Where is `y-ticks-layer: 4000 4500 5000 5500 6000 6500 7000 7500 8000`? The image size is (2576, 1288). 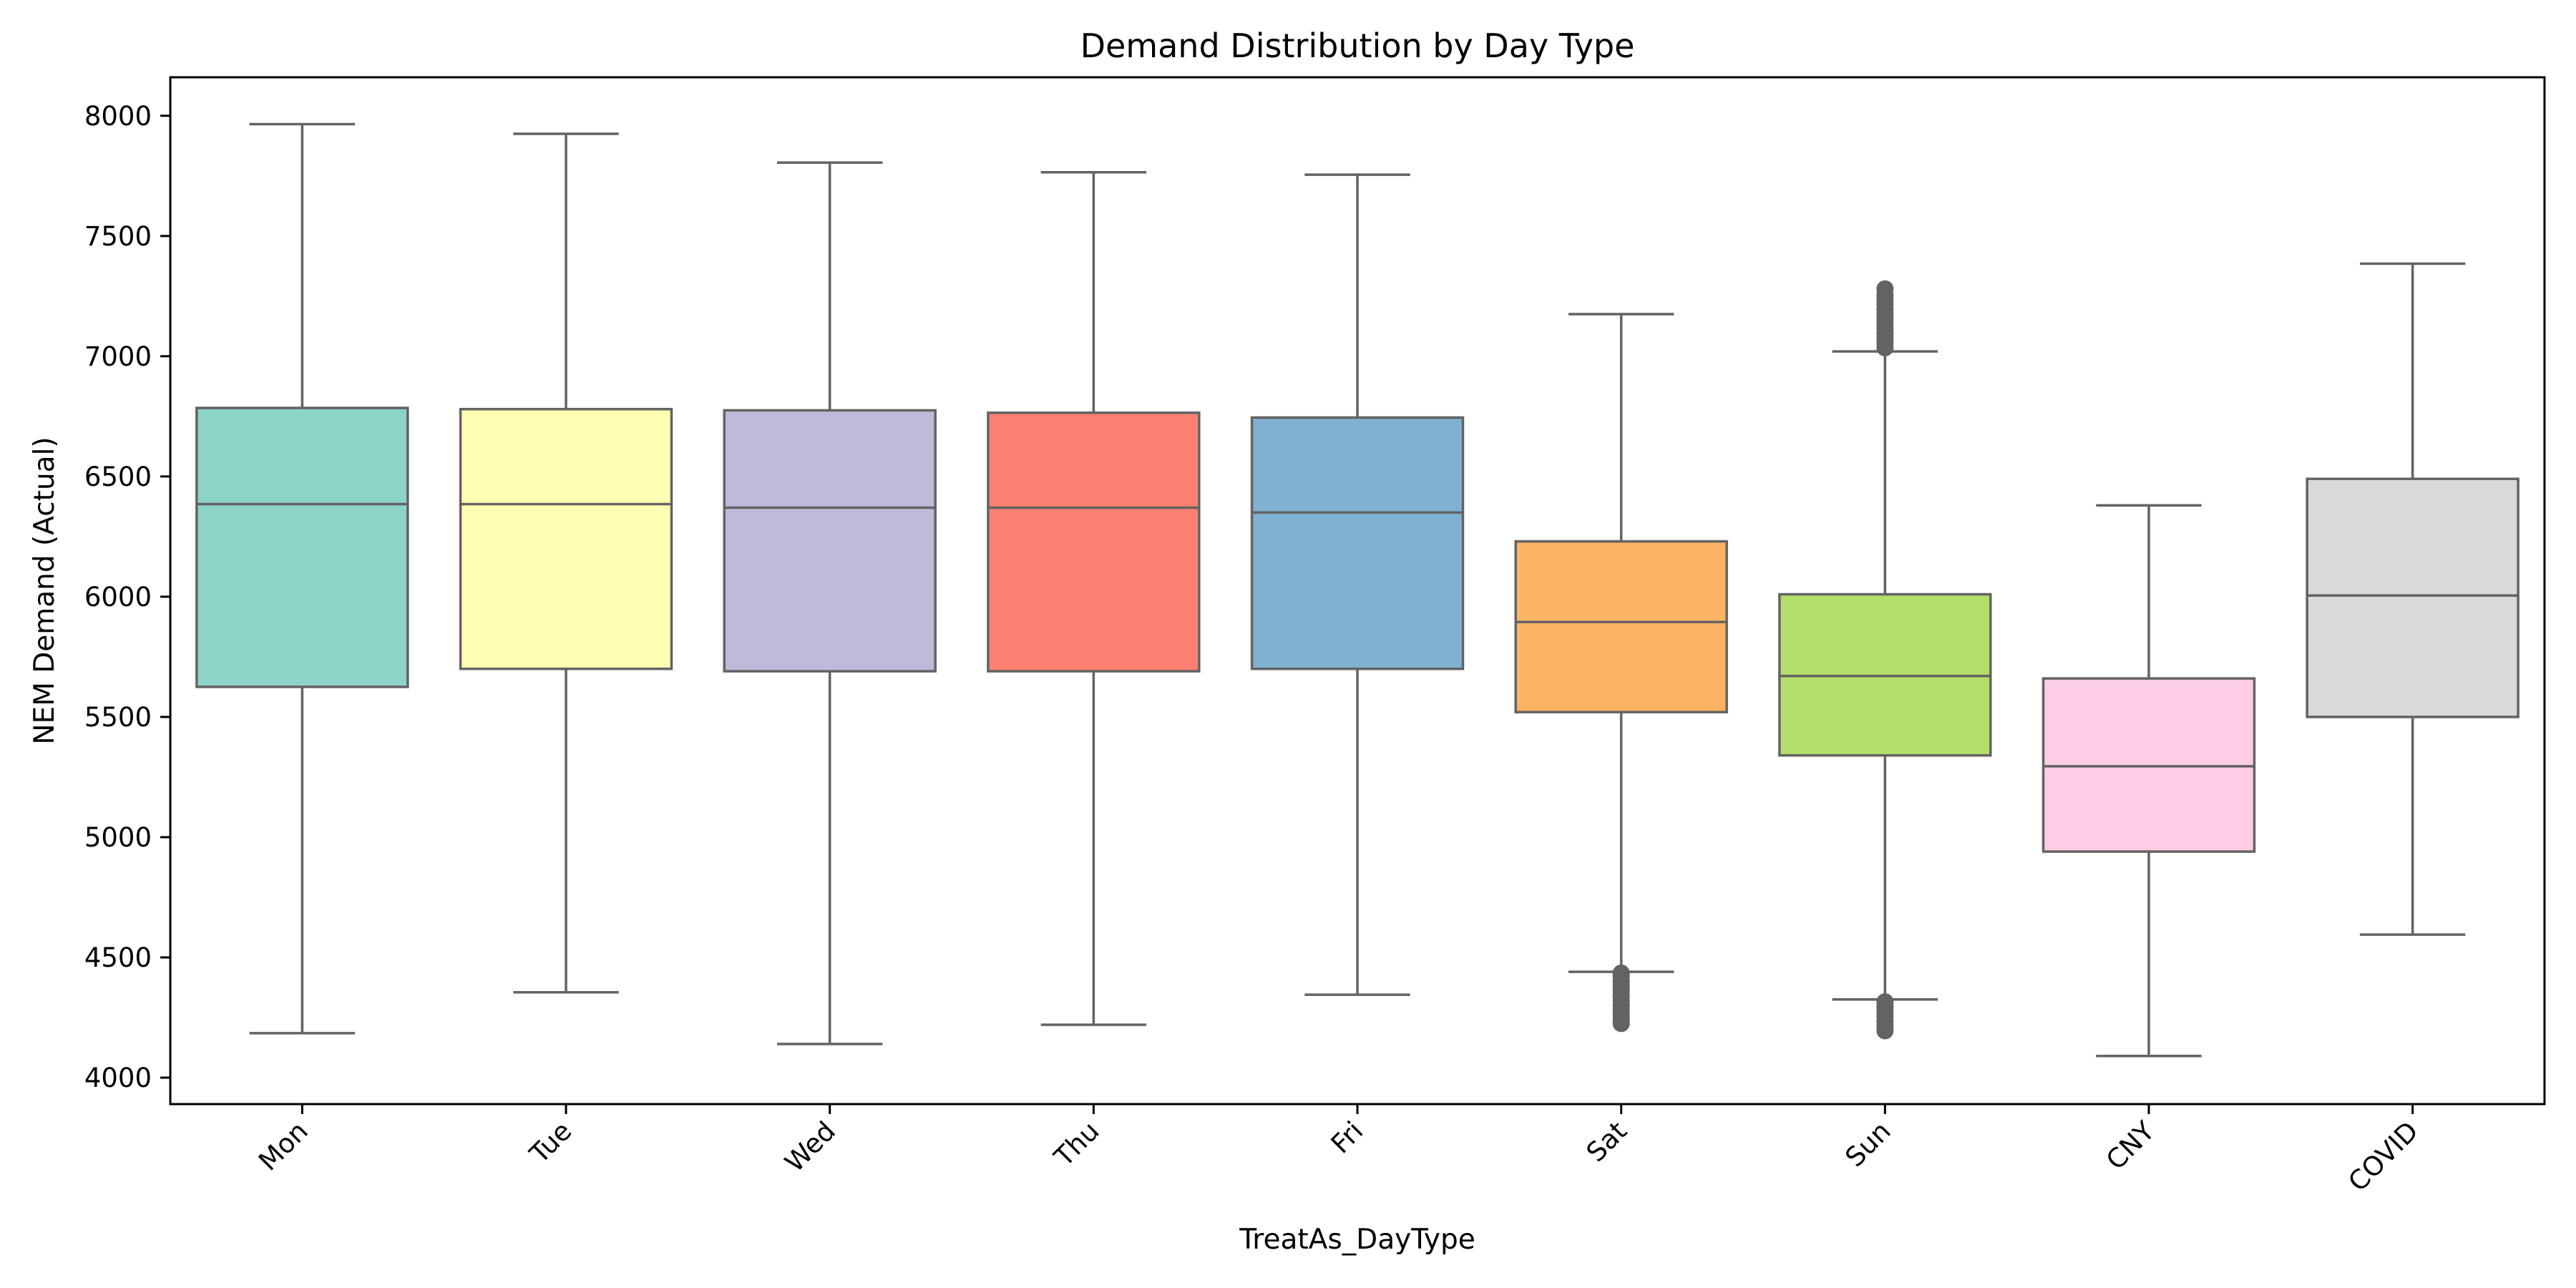 y-ticks-layer: 4000 4500 5000 5500 6000 6500 7000 7500 8000 is located at coordinates (127, 597).